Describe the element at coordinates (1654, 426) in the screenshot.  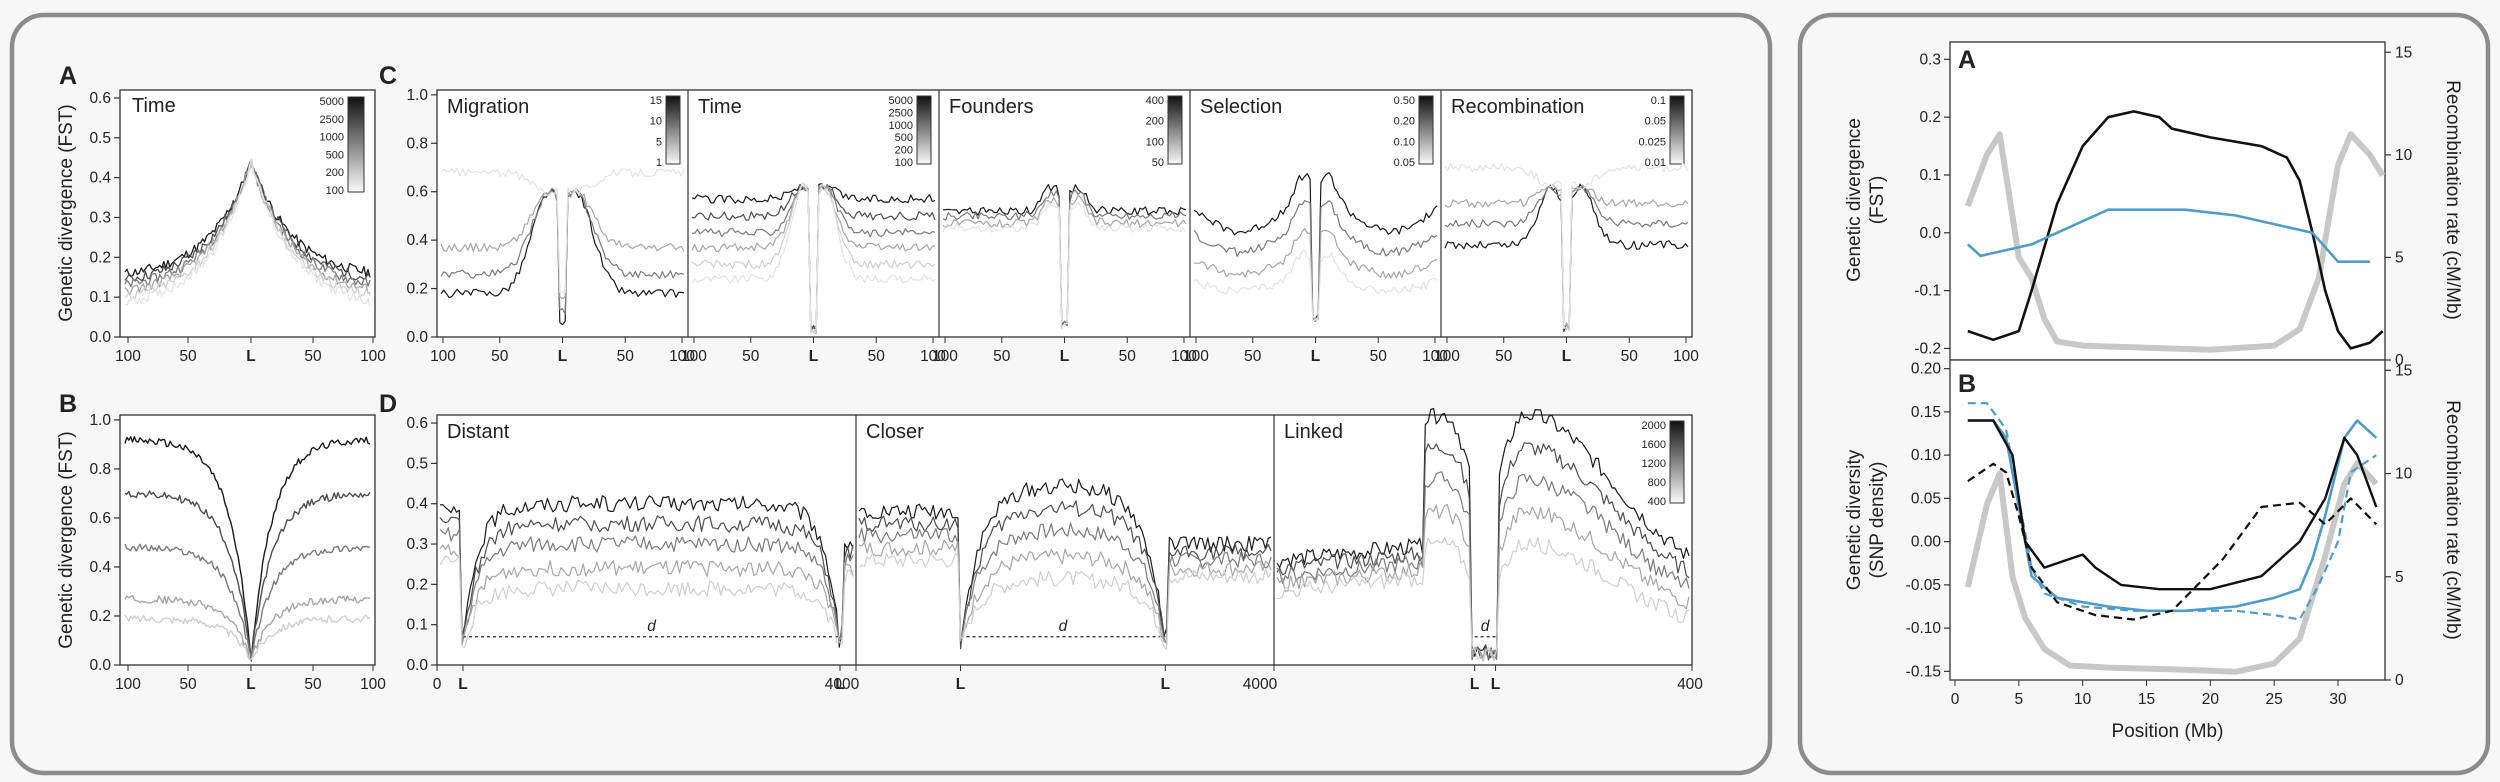
I see `panel-d-legend-label: 2000` at that location.